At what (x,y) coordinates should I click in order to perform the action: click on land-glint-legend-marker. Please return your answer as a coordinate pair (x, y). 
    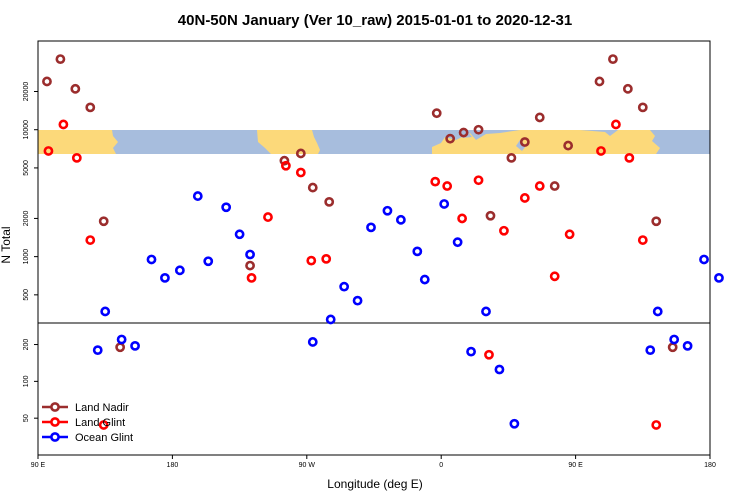
    Looking at the image, I should click on (55, 422).